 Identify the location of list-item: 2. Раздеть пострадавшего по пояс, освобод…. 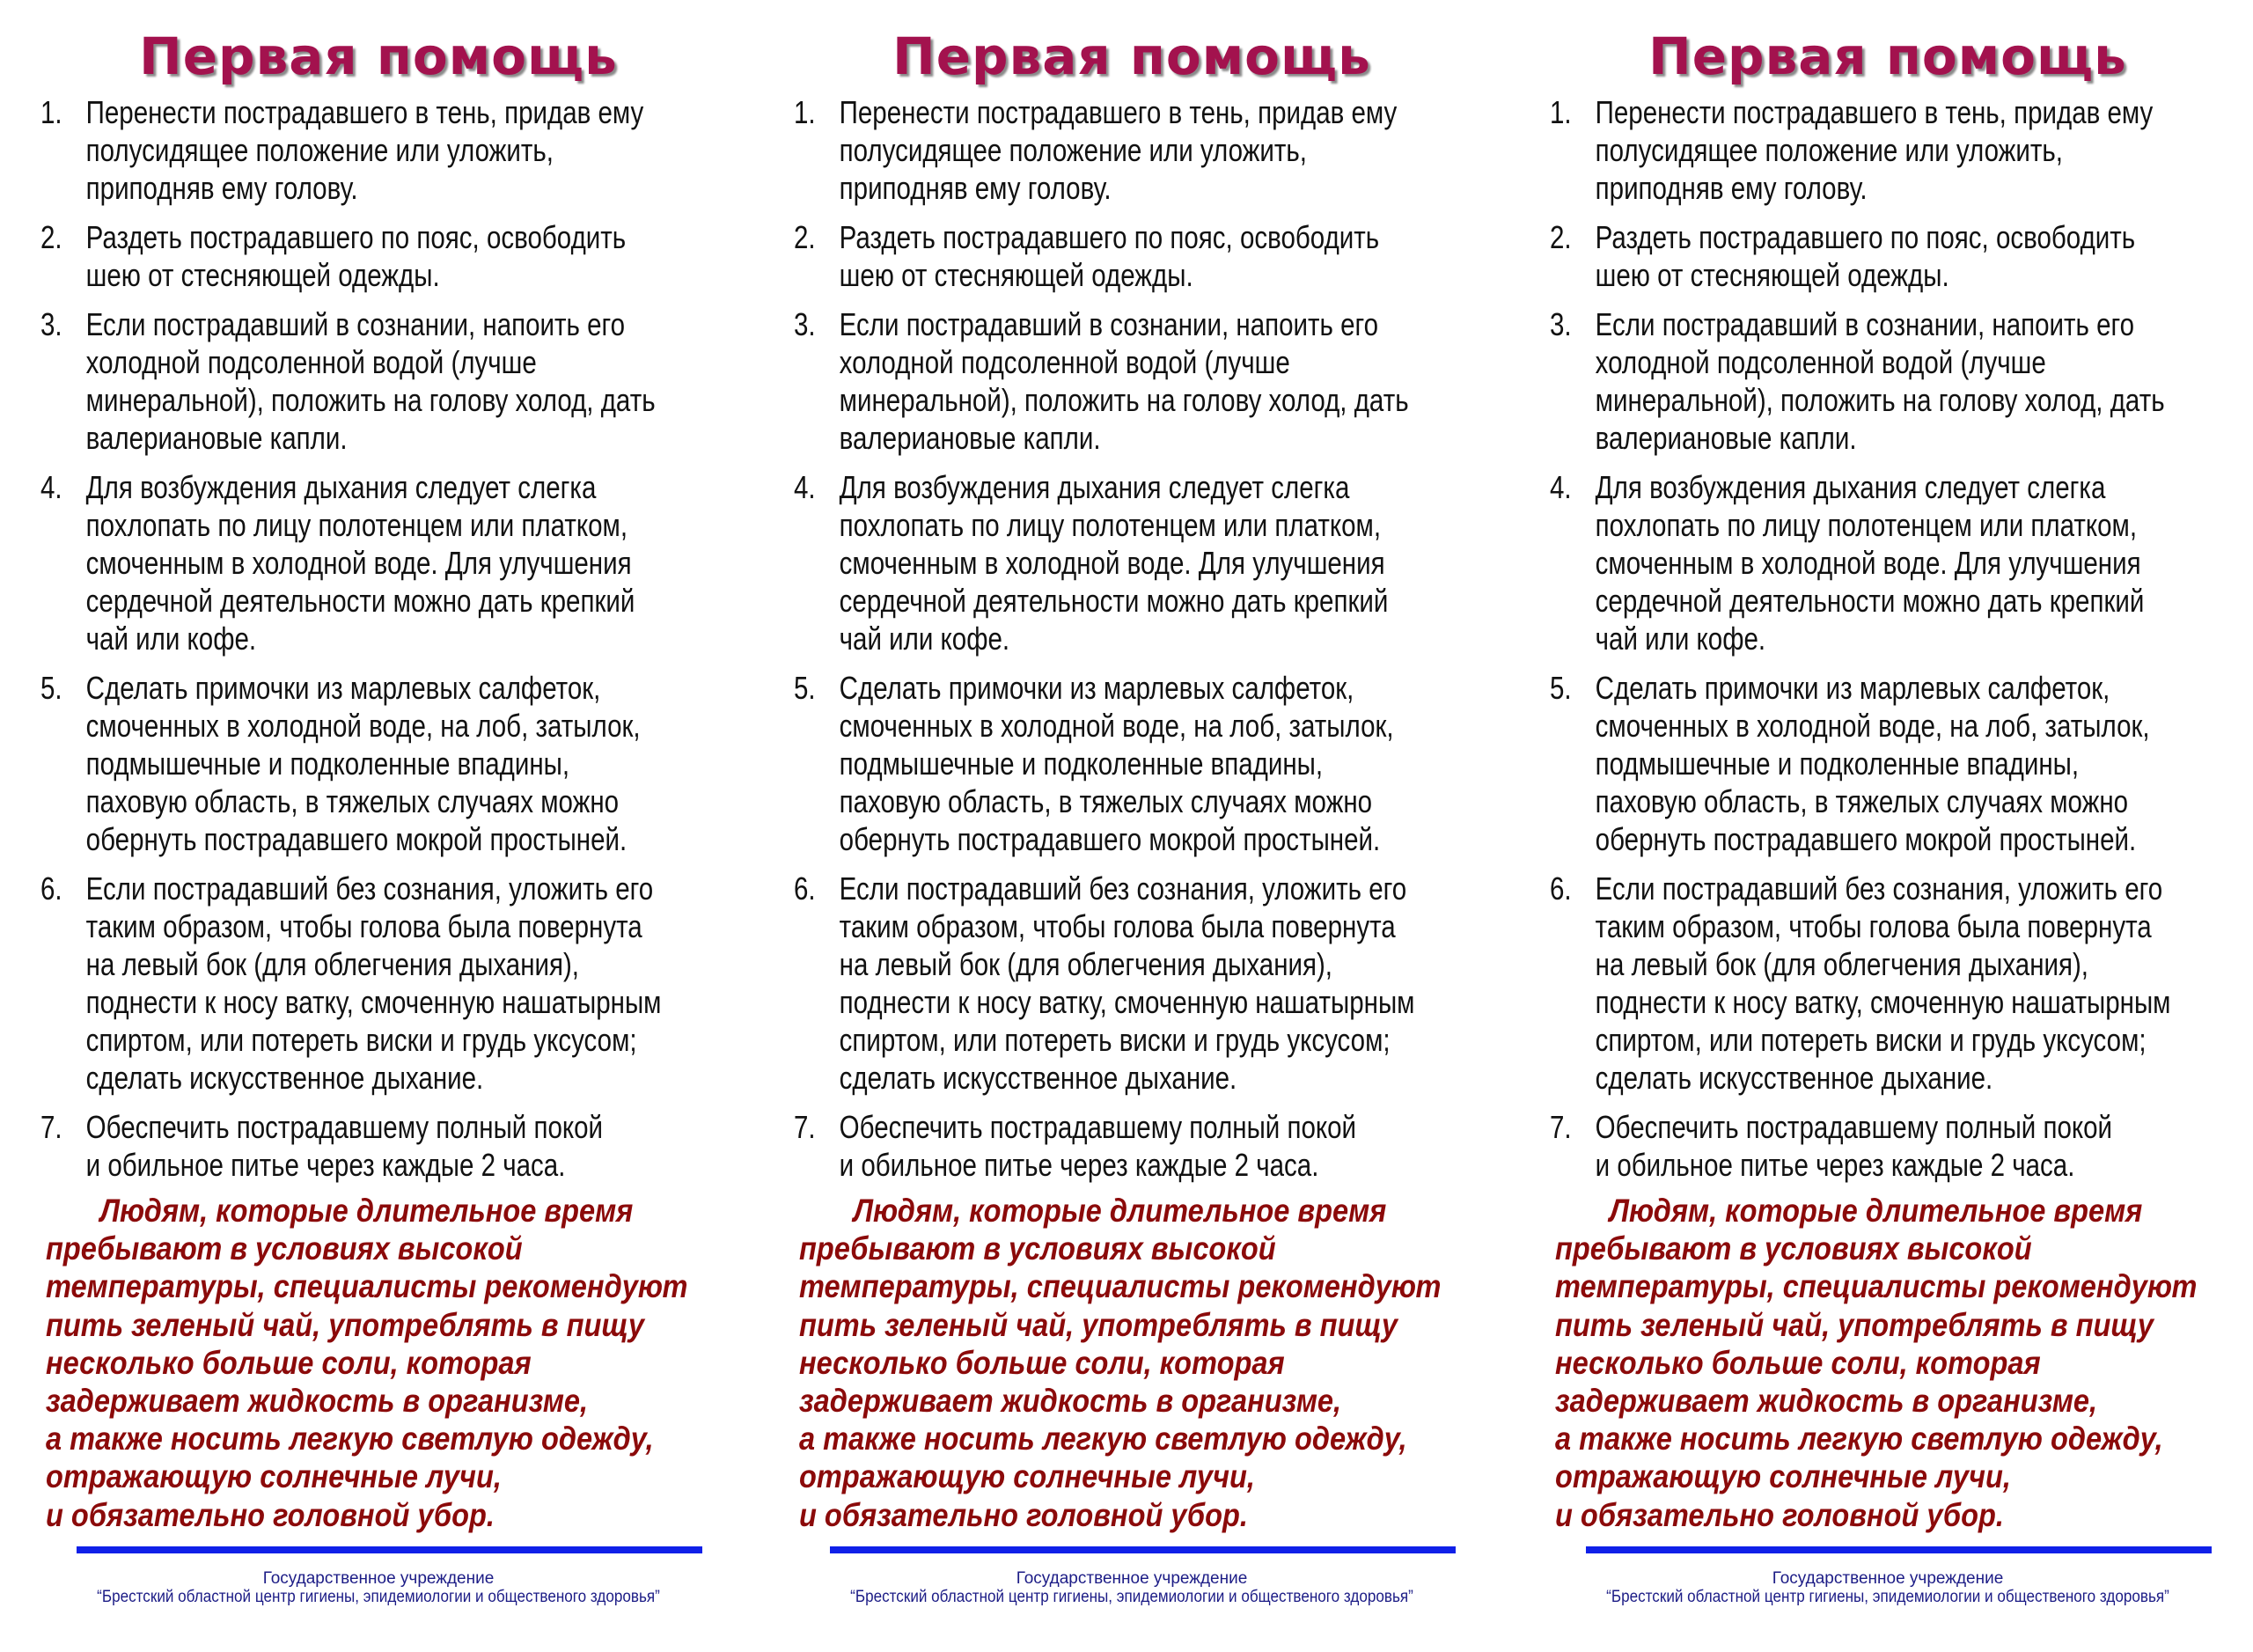
(365, 256).